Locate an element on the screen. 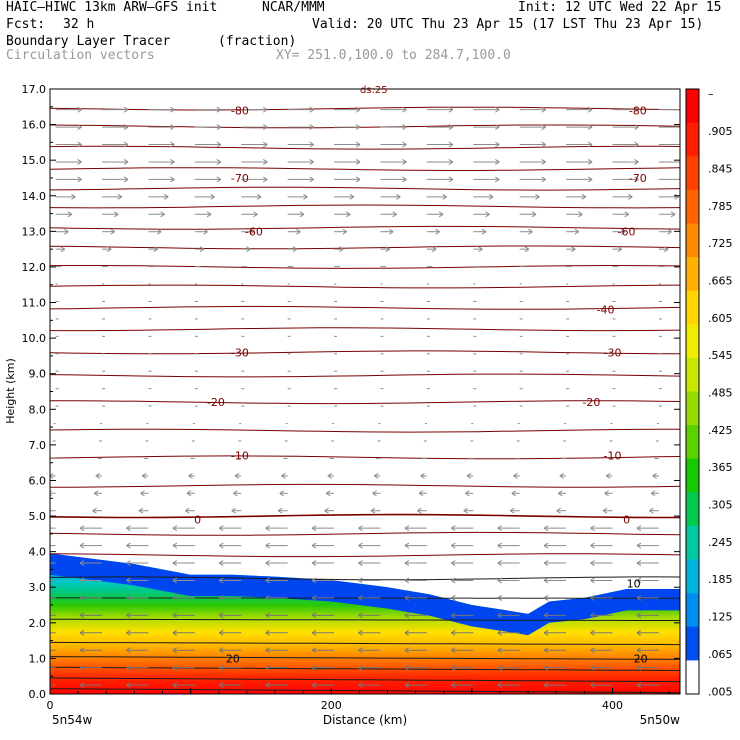 The image size is (740, 740). colorbar-label: .845 is located at coordinates (720, 168).